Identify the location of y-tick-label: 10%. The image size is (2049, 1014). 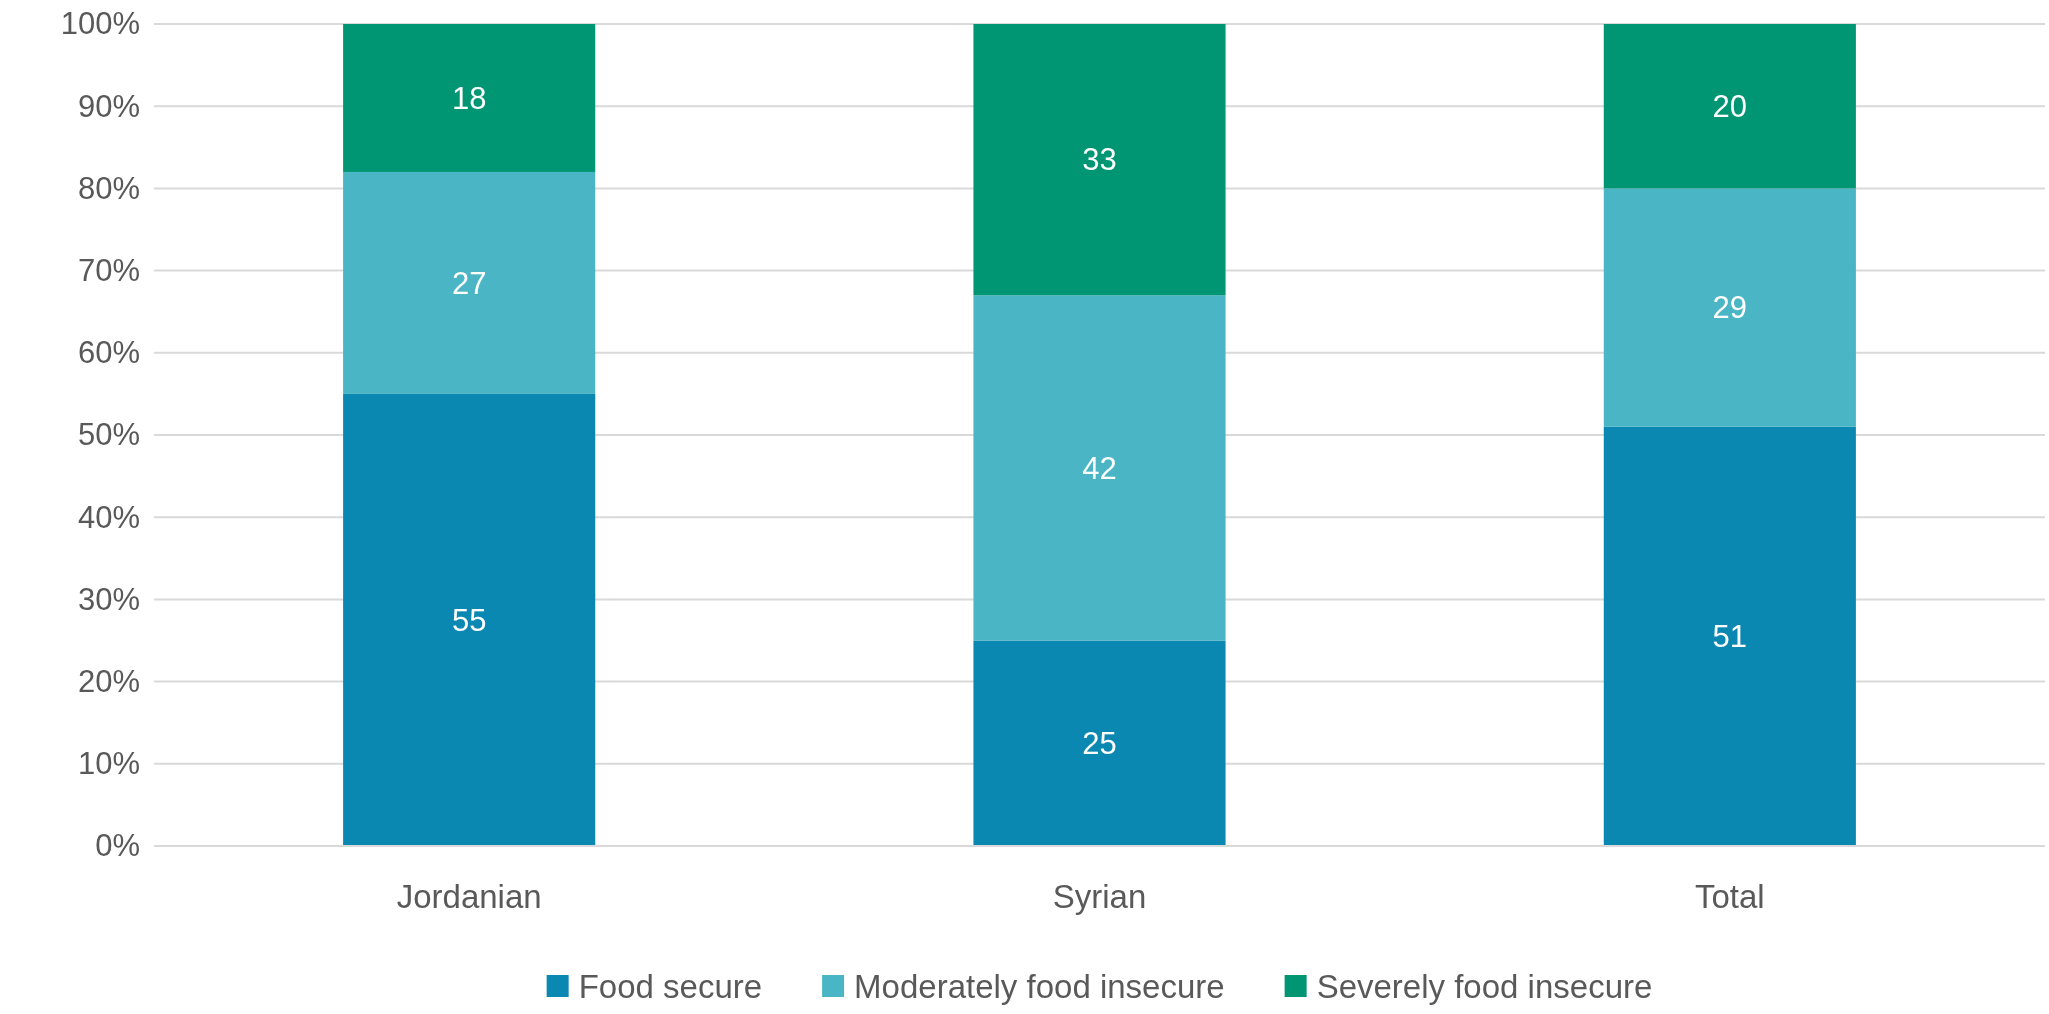
(108, 764).